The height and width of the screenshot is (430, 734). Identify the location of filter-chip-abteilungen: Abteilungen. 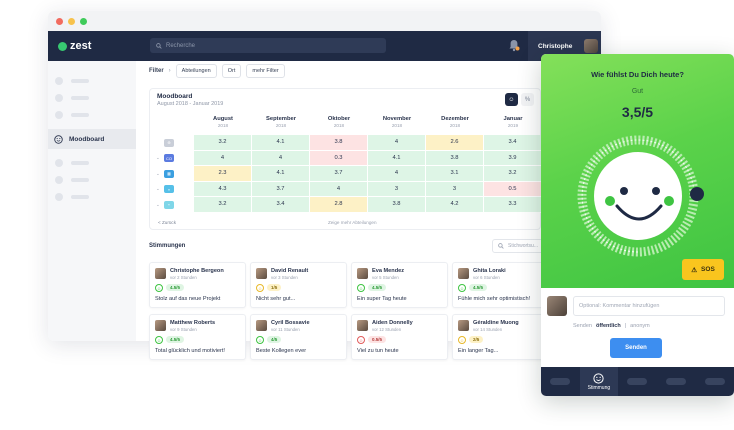
(196, 71).